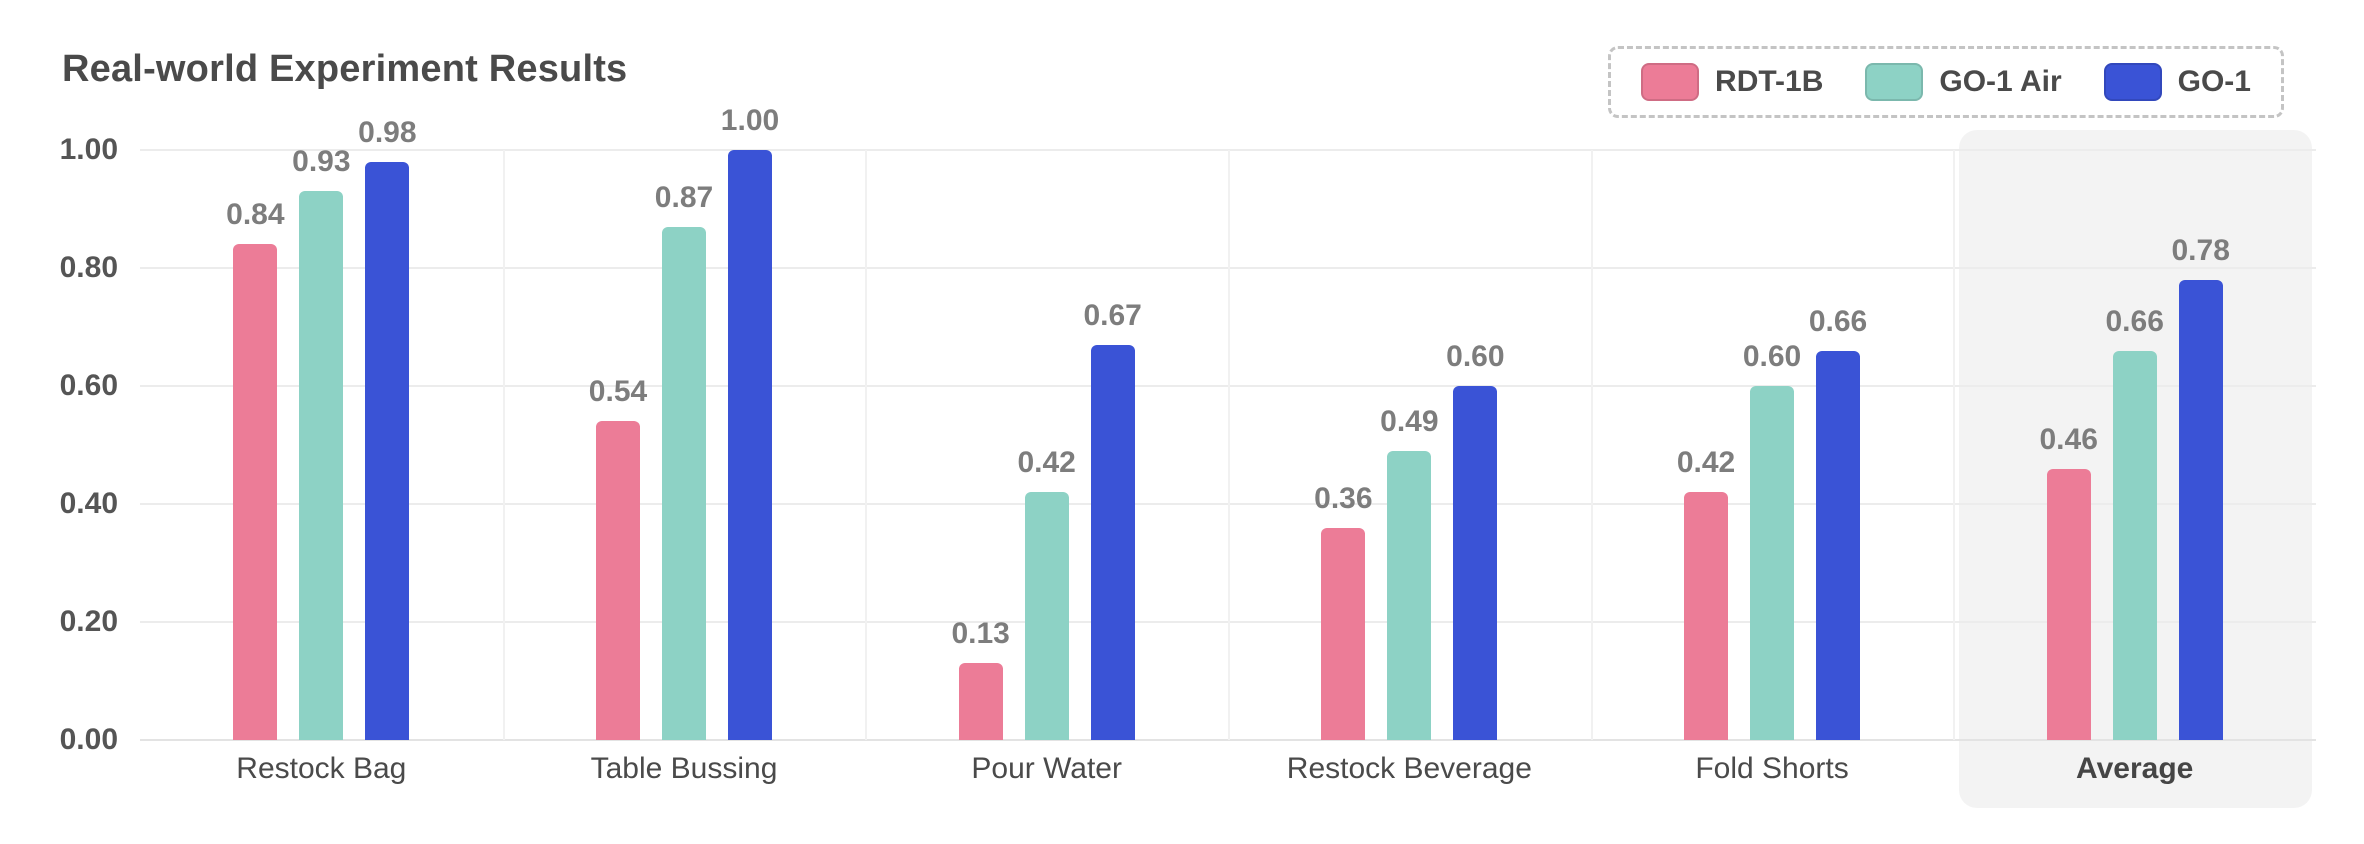 The height and width of the screenshot is (844, 2364). Describe the element at coordinates (88, 621) in the screenshot. I see `y-tick-label: 0.20` at that location.